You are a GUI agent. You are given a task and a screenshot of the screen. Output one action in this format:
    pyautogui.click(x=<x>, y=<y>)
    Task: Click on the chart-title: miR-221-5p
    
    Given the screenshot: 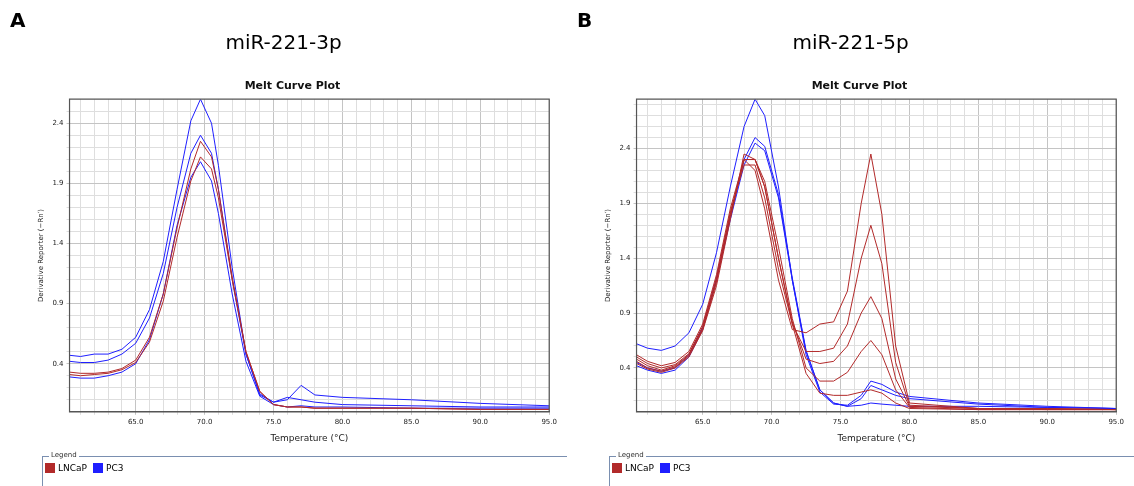 What is the action you would take?
    pyautogui.click(x=850, y=42)
    